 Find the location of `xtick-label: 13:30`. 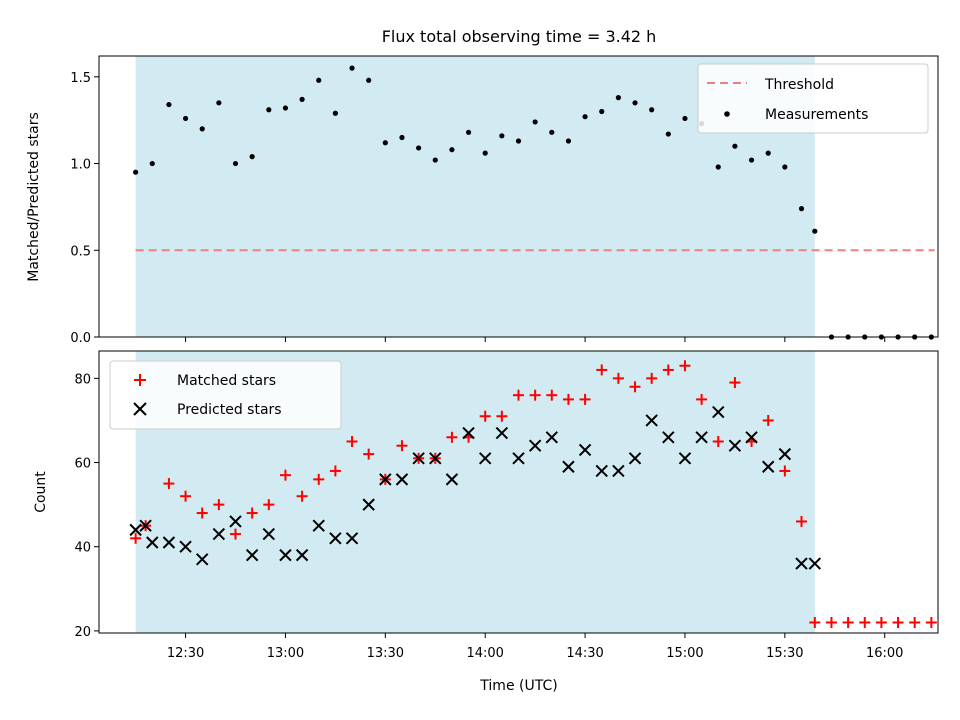

xtick-label: 13:30 is located at coordinates (385, 653).